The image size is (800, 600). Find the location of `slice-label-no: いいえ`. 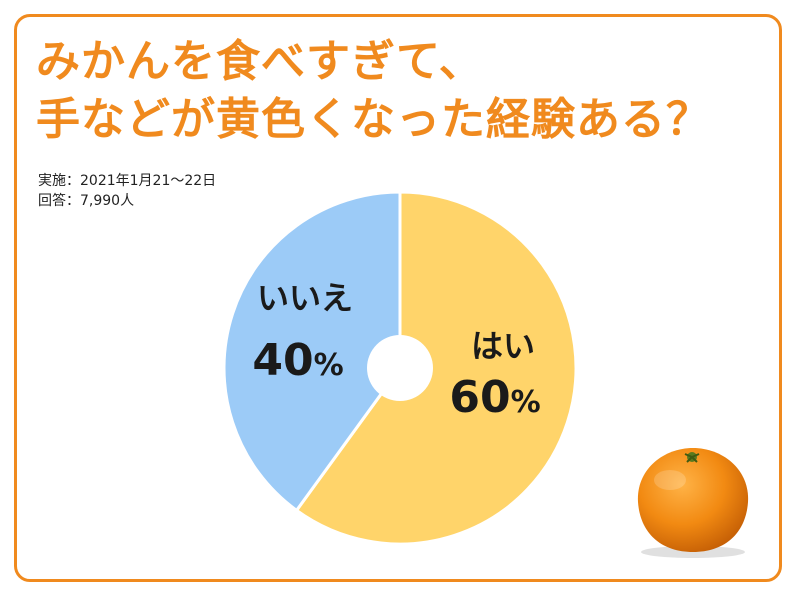

slice-label-no: いいえ is located at coordinates (305, 298).